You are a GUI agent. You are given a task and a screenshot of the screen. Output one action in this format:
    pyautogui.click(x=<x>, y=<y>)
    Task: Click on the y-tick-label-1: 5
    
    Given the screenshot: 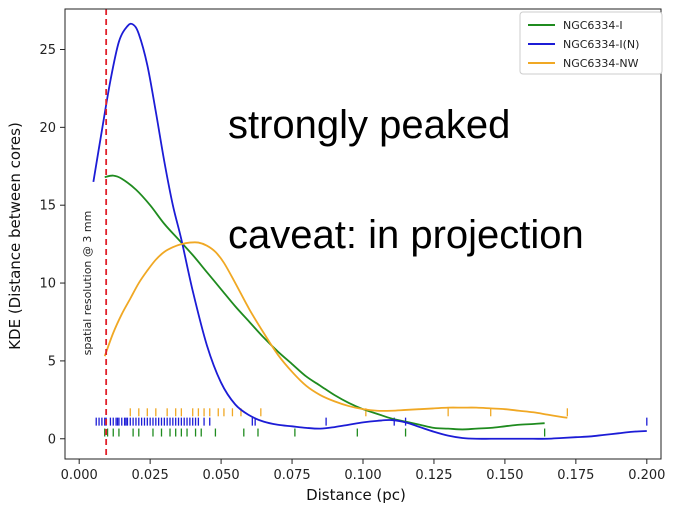 What is the action you would take?
    pyautogui.click(x=52, y=361)
    